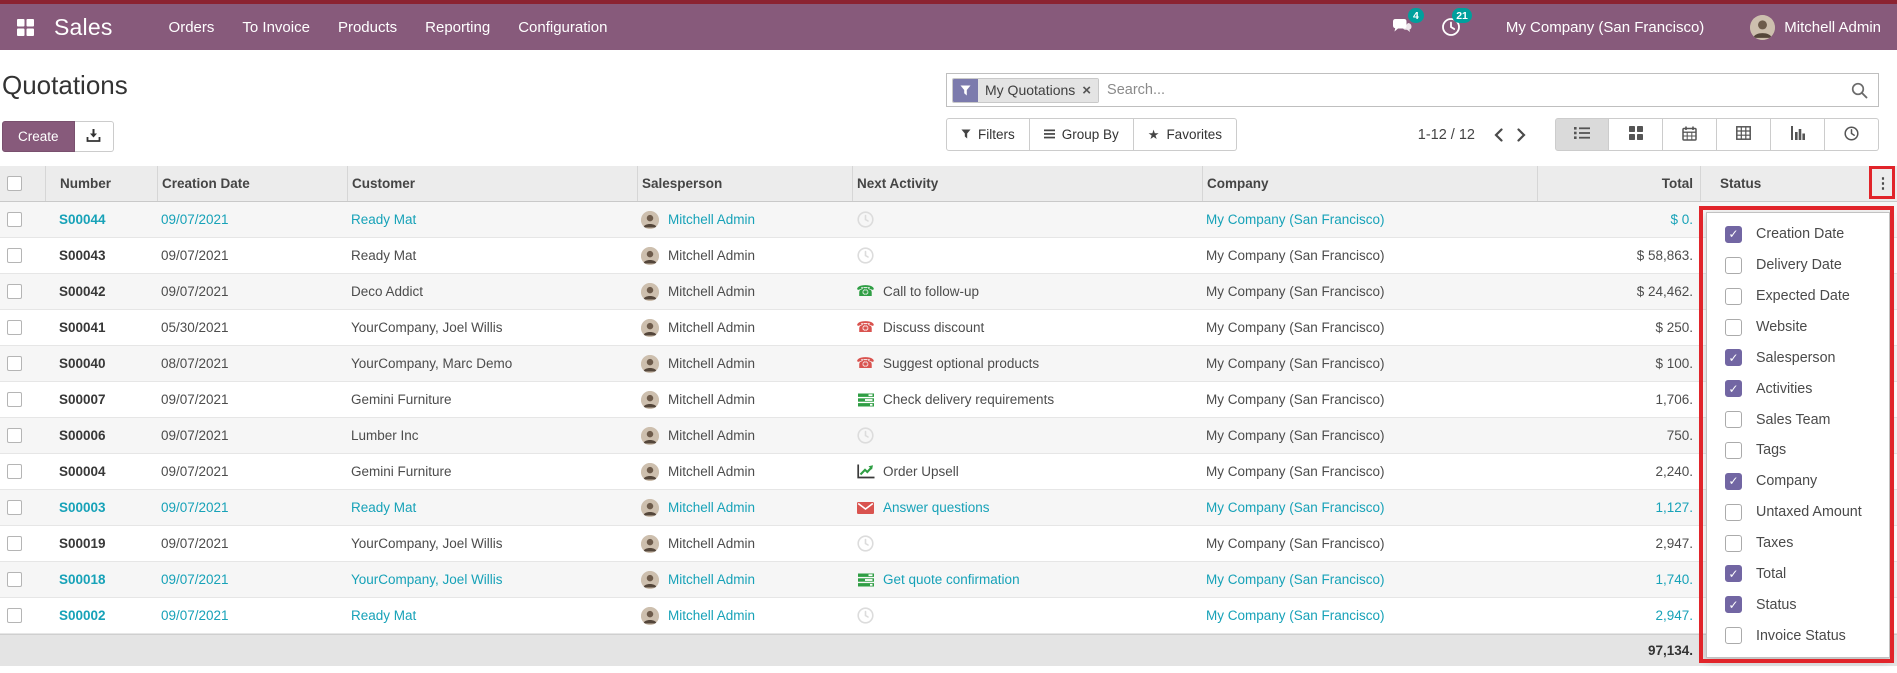  What do you see at coordinates (94, 136) in the screenshot?
I see `export-button` at bounding box center [94, 136].